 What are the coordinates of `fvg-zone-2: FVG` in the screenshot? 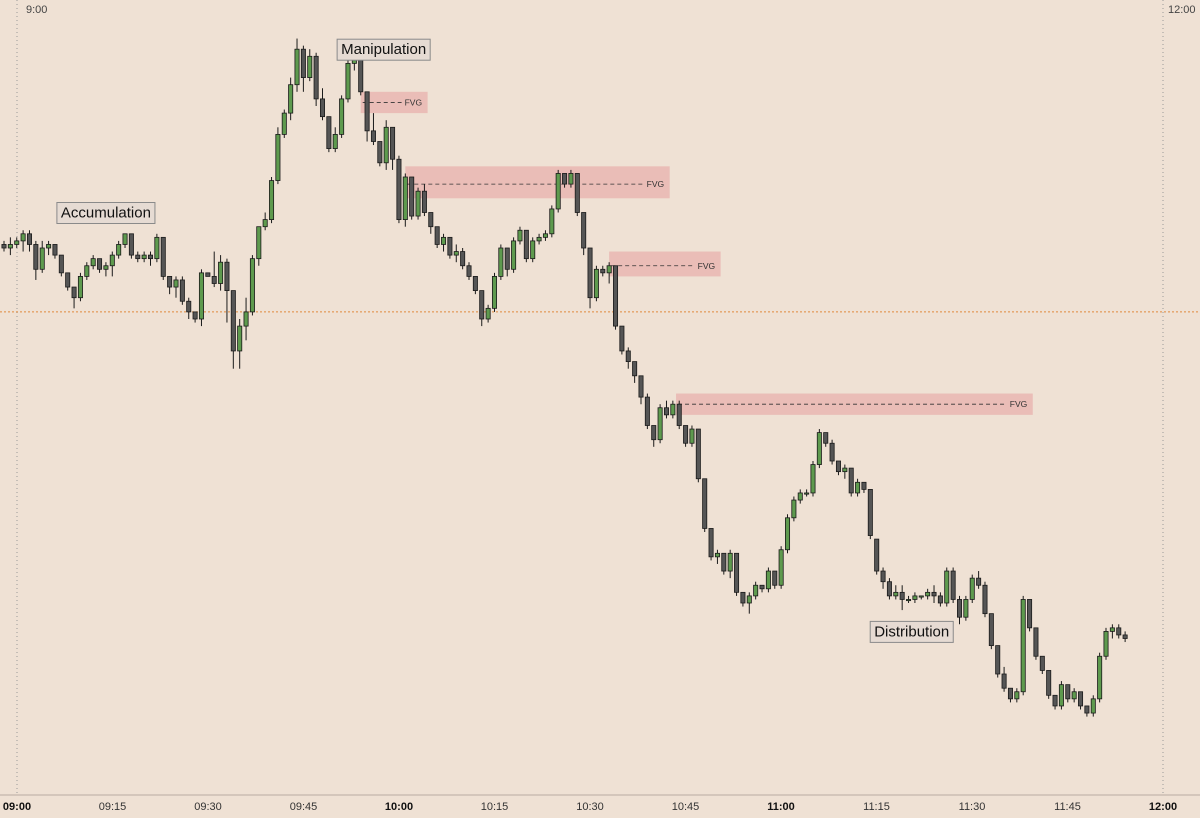 It's located at (537, 182).